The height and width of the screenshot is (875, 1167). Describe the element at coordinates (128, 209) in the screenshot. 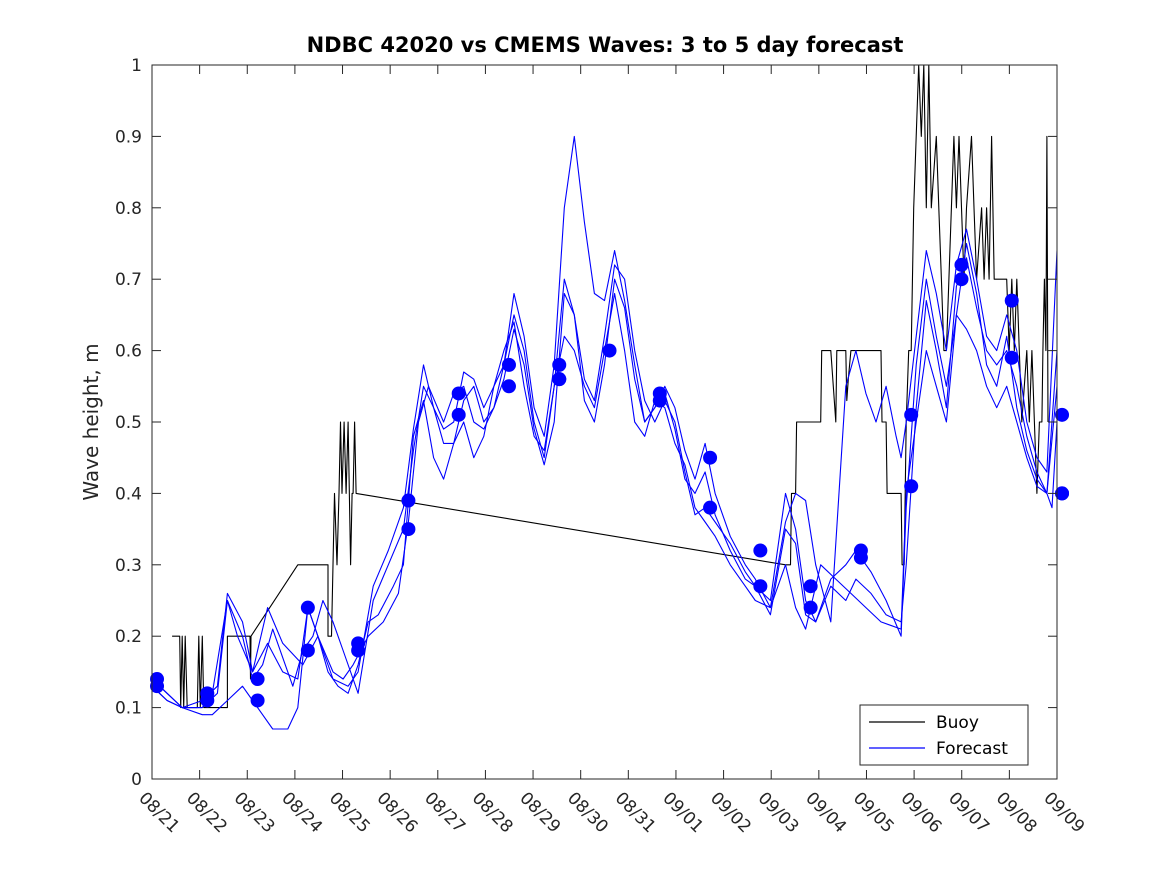

I see `y-tick-label: 0.8` at that location.